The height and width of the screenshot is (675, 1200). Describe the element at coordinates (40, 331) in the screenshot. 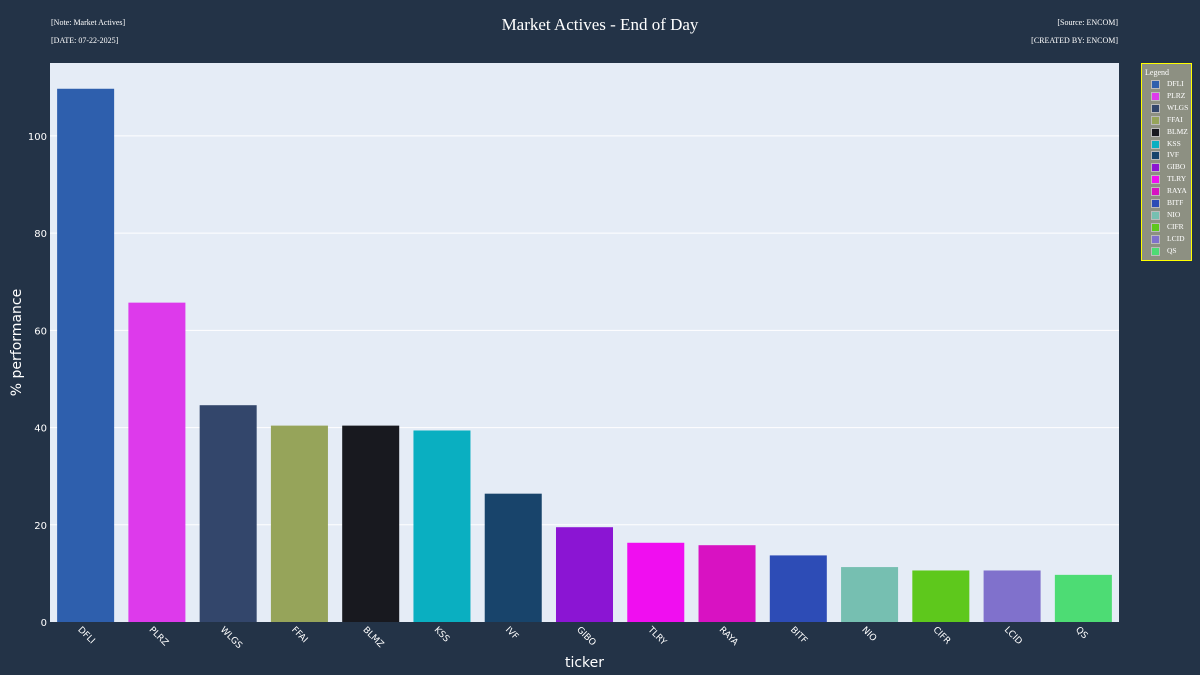

I see `y-tick-label: 60` at that location.